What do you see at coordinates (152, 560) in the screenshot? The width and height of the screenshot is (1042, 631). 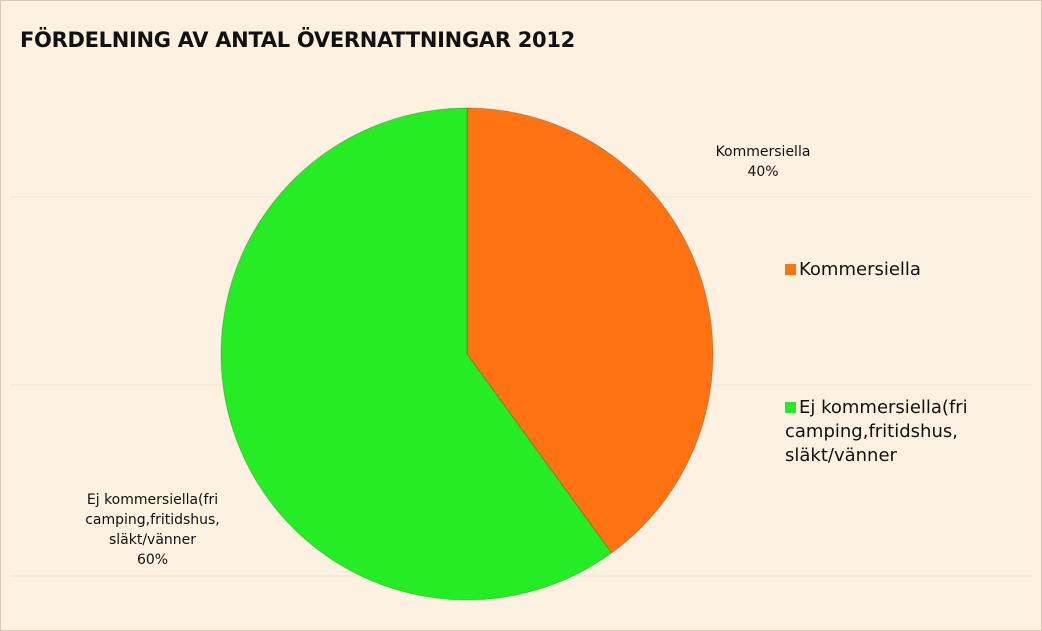 I see `data-label-value: 60%` at bounding box center [152, 560].